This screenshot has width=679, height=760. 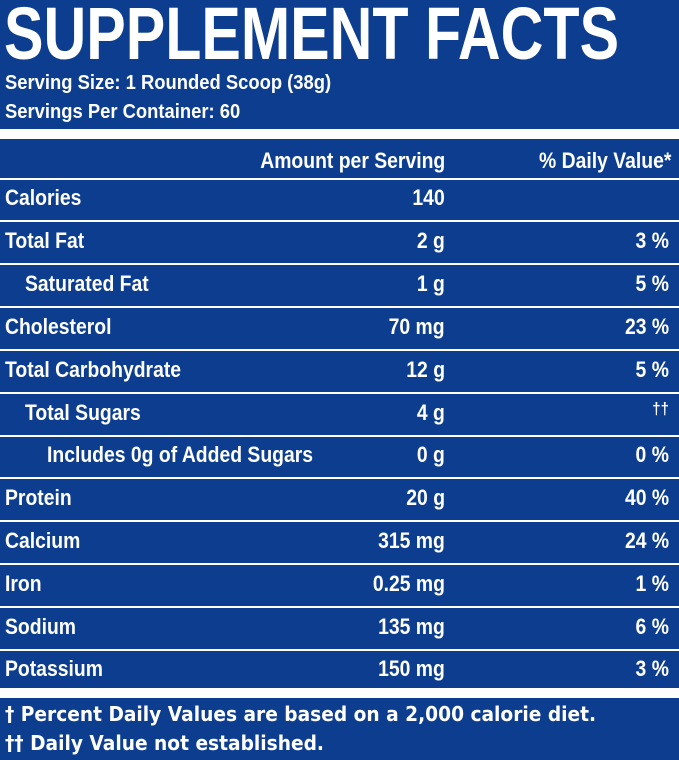 I want to click on row-amount-calories: 140, so click(x=428, y=197).